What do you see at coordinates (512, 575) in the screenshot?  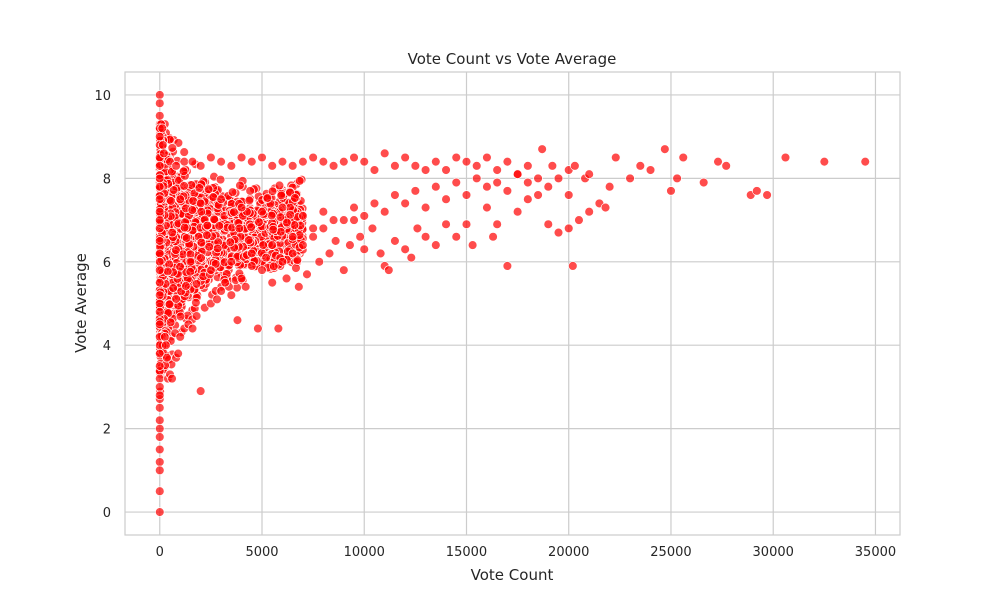 I see `x-axis-title: Vote Count` at bounding box center [512, 575].